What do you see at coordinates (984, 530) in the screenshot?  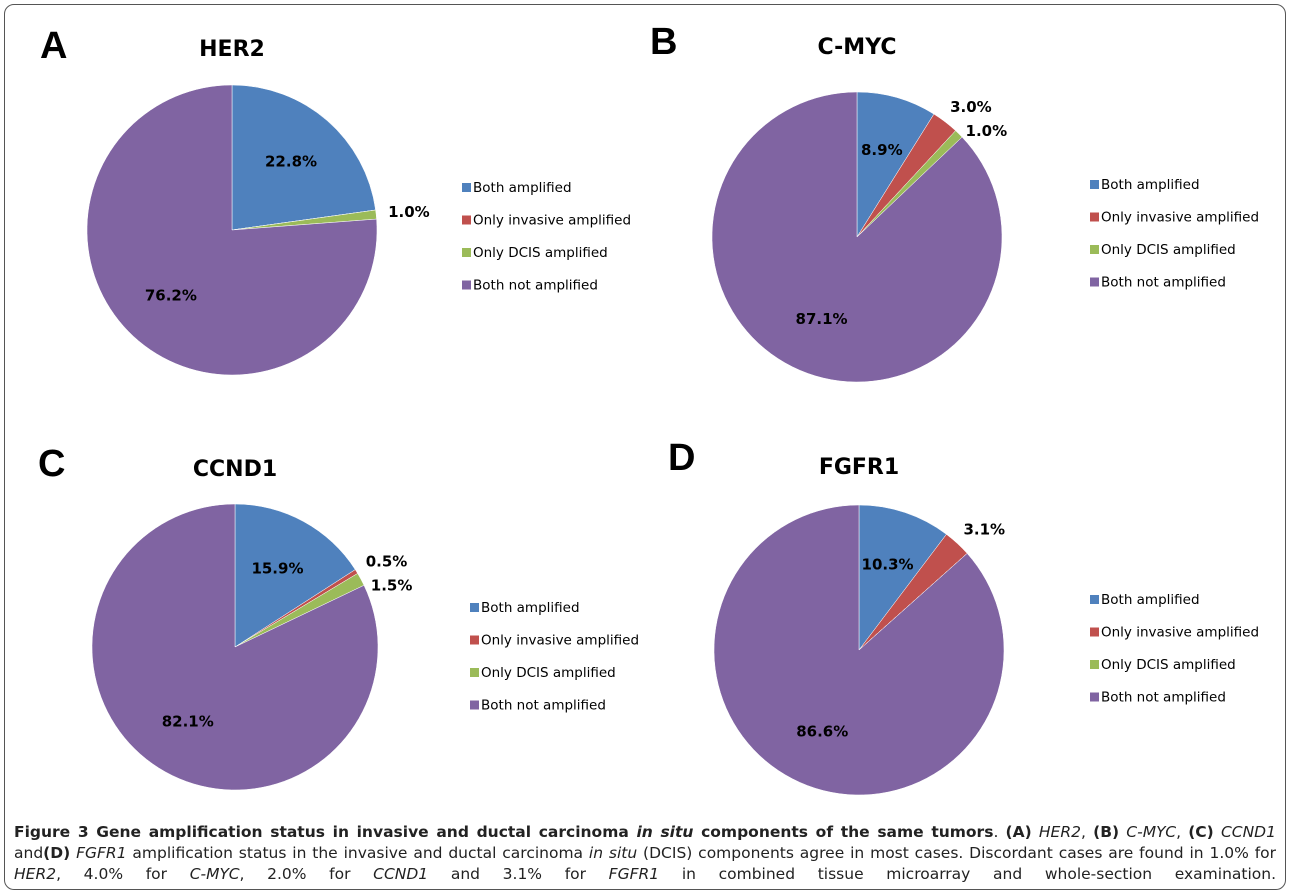 I see `data-label: 3.1%` at bounding box center [984, 530].